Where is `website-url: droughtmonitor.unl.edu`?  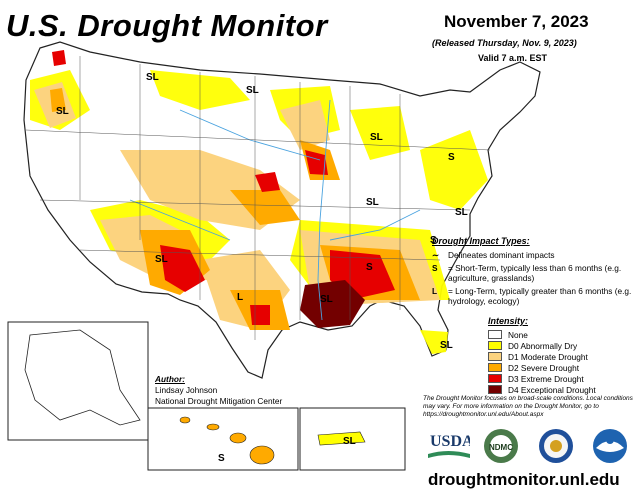
website-url: droughtmonitor.unl.edu is located at coordinates (524, 479).